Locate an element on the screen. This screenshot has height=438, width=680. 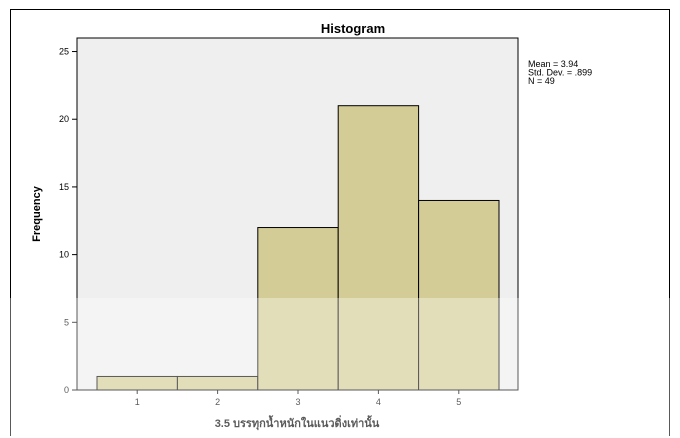
x-tick-label: 5 is located at coordinates (458, 402).